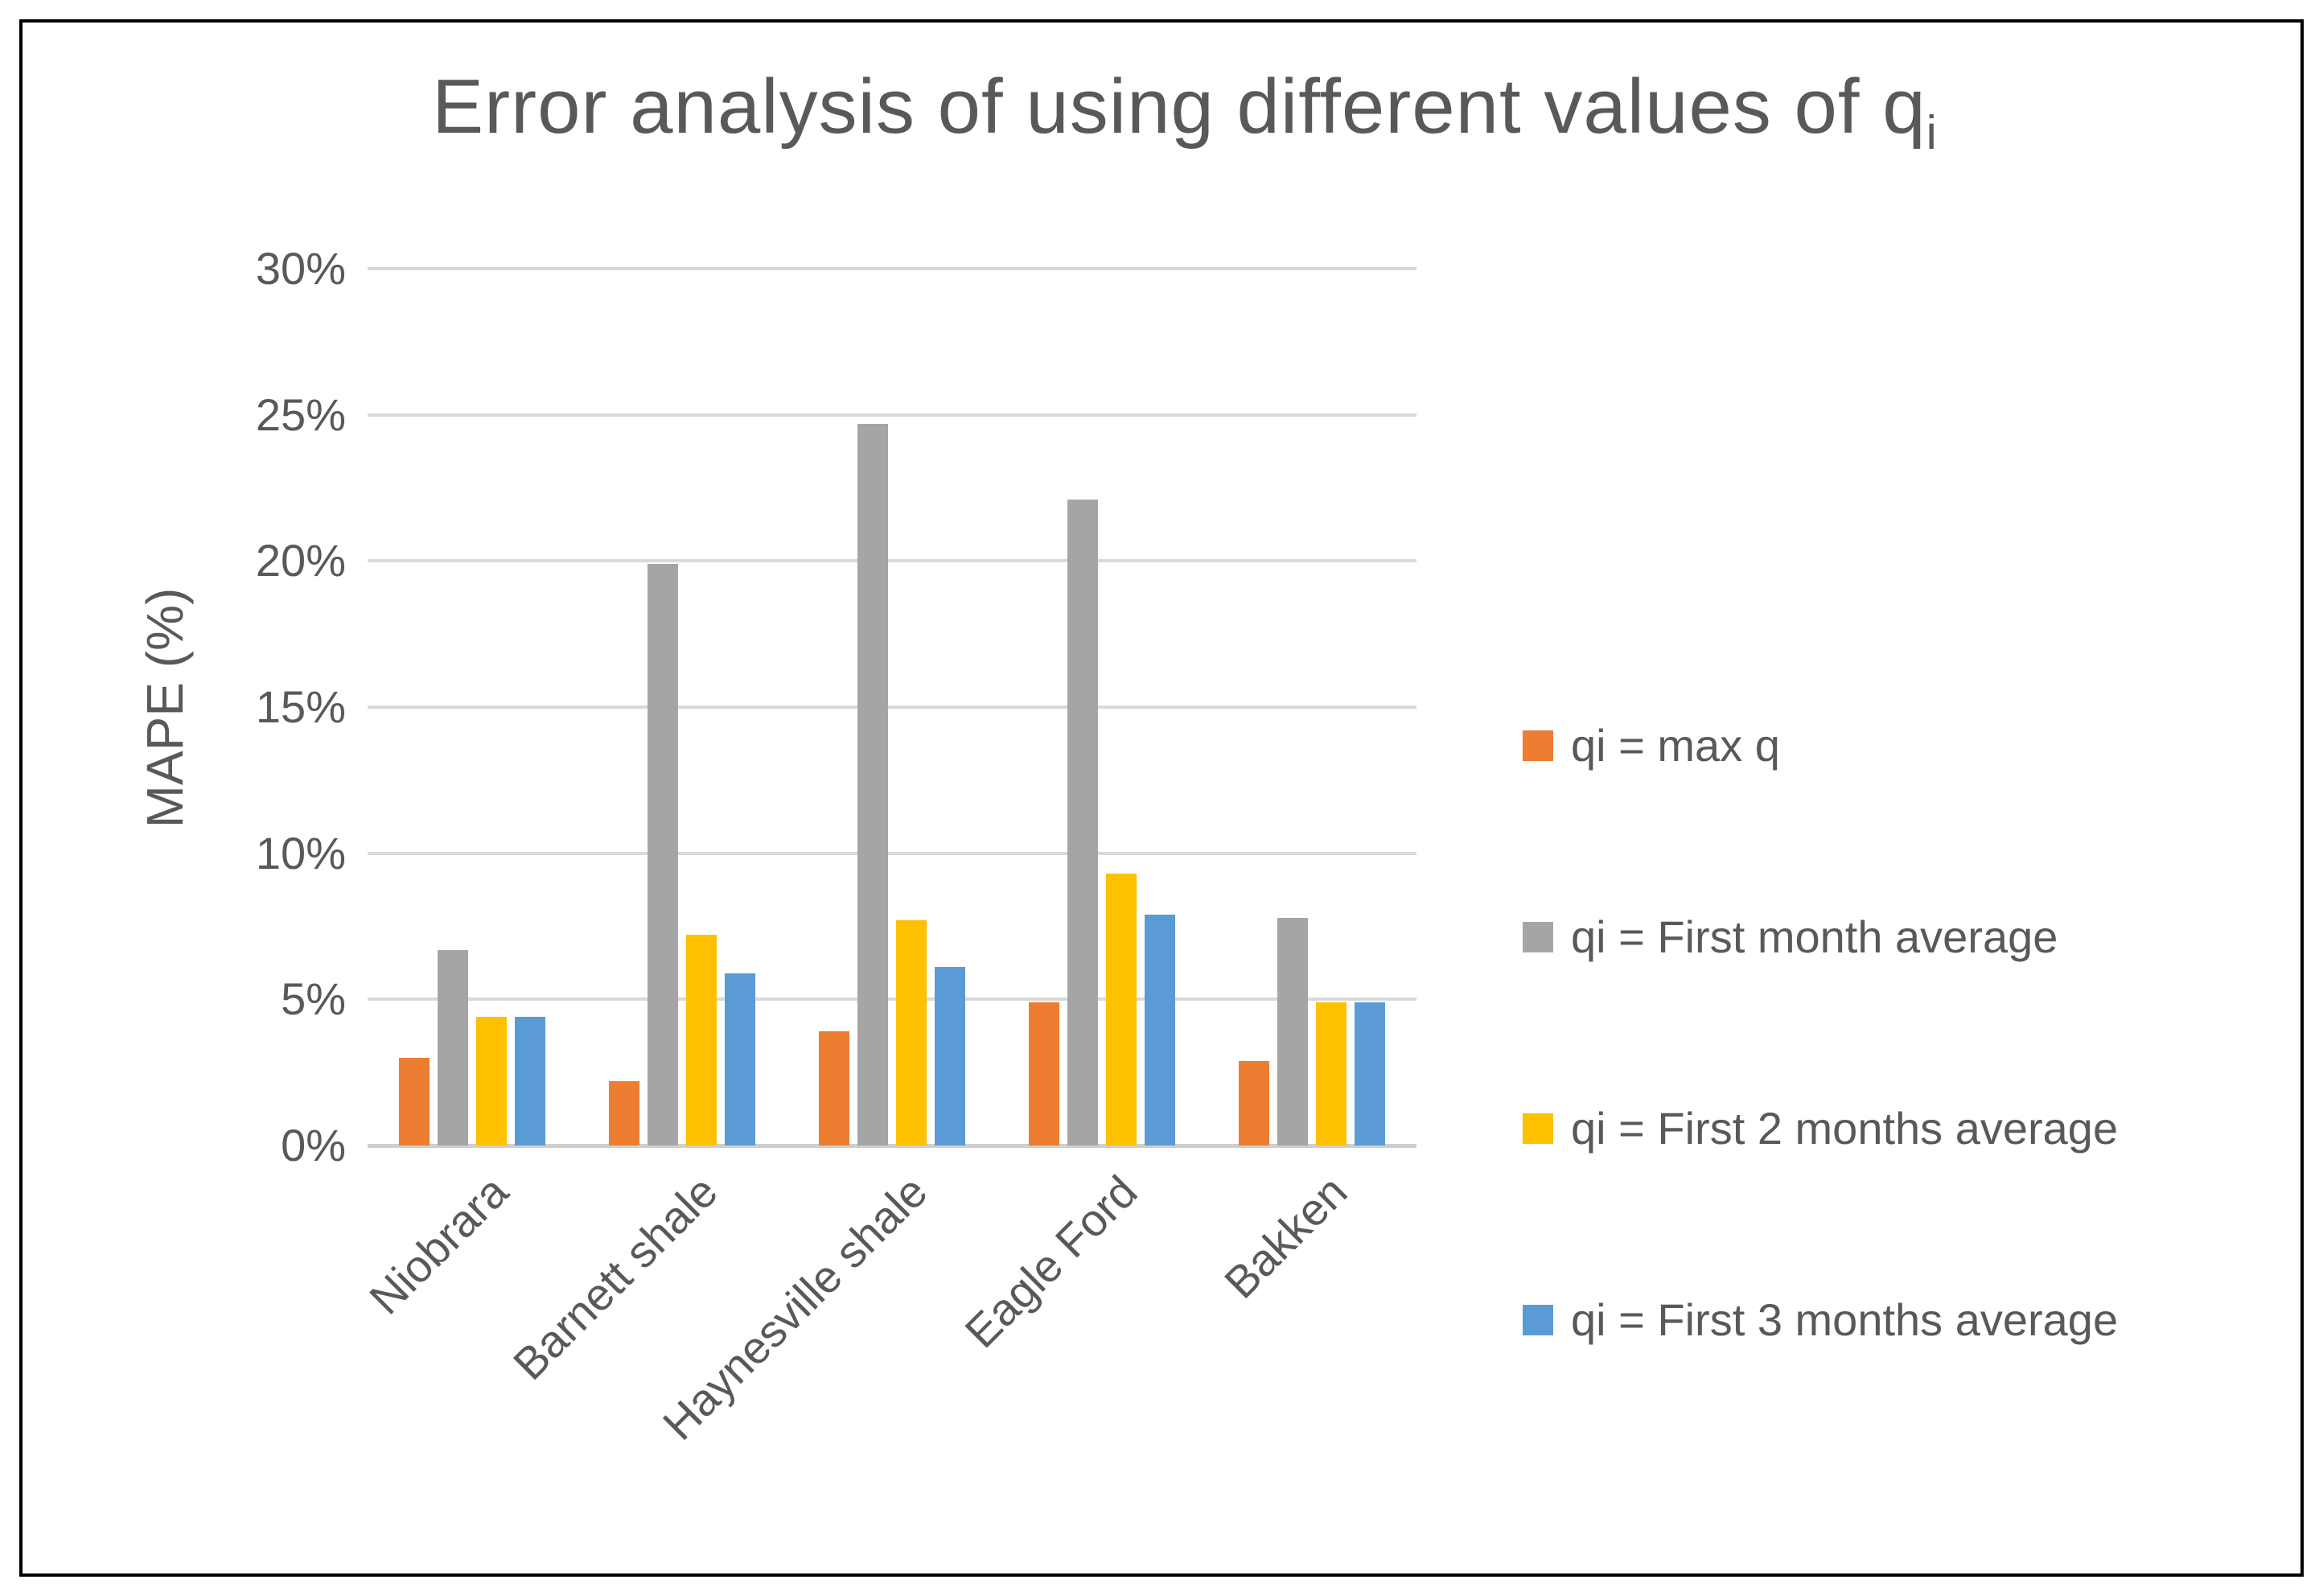 Image resolution: width=2323 pixels, height=1596 pixels. I want to click on bar-series3-barnett-shale, so click(701, 1040).